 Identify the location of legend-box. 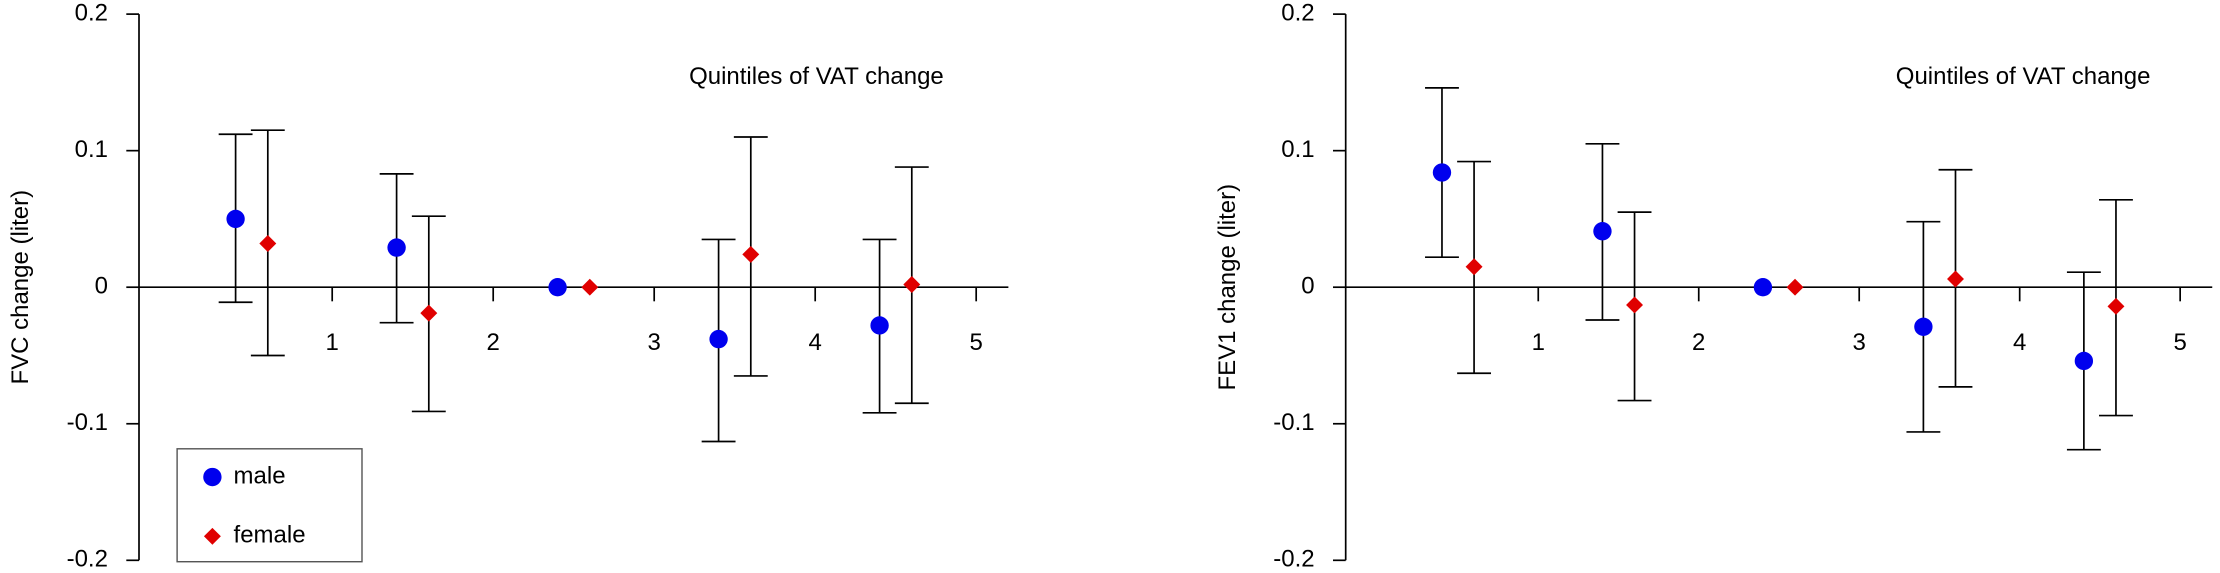
(269, 505).